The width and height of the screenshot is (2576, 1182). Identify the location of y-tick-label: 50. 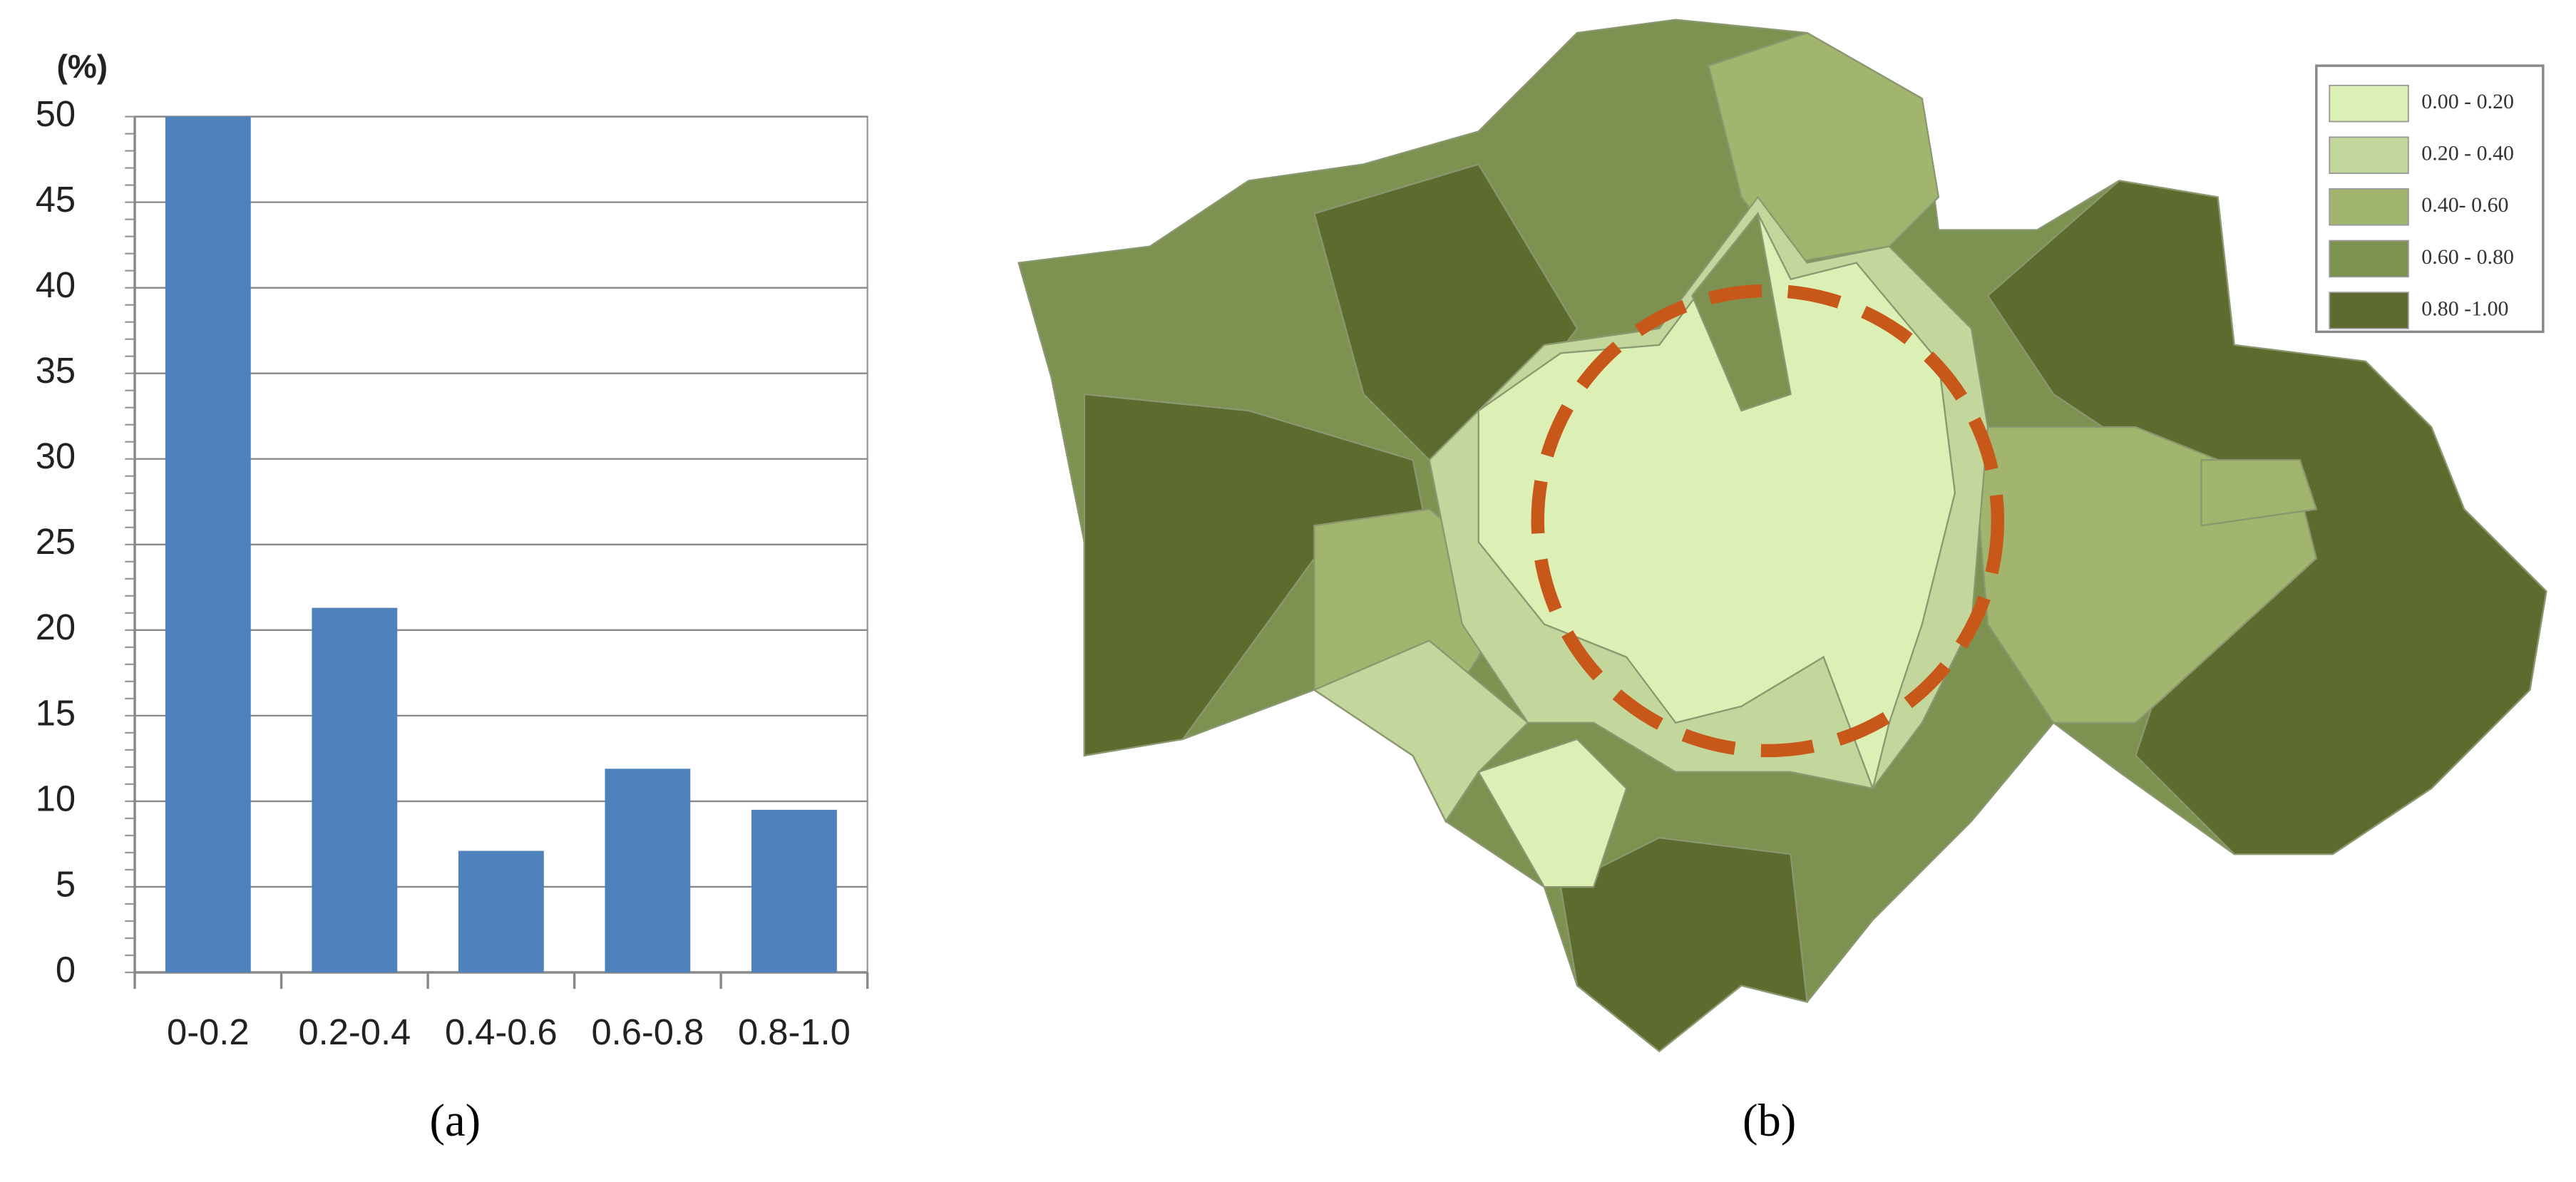
(56, 113).